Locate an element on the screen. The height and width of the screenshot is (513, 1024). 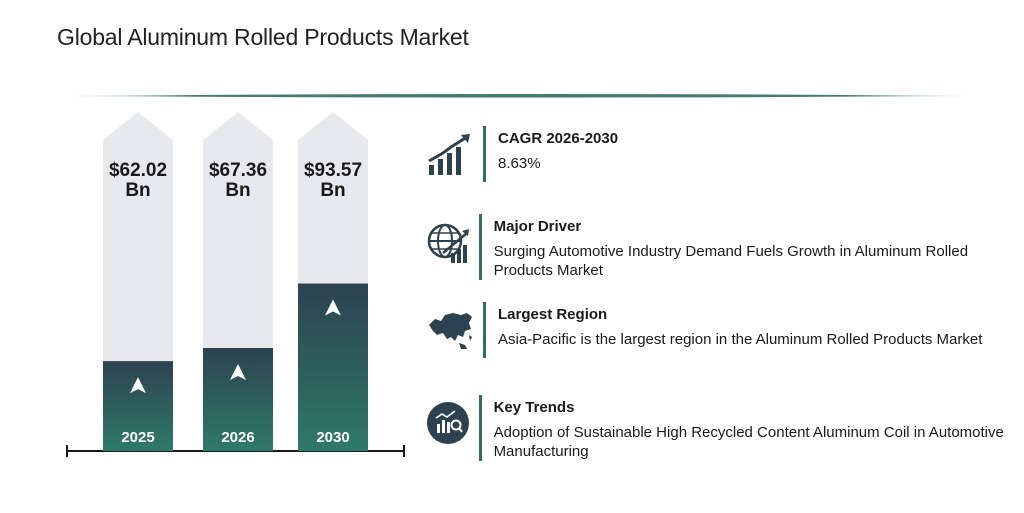
card-body: 8.63% is located at coordinates (519, 163).